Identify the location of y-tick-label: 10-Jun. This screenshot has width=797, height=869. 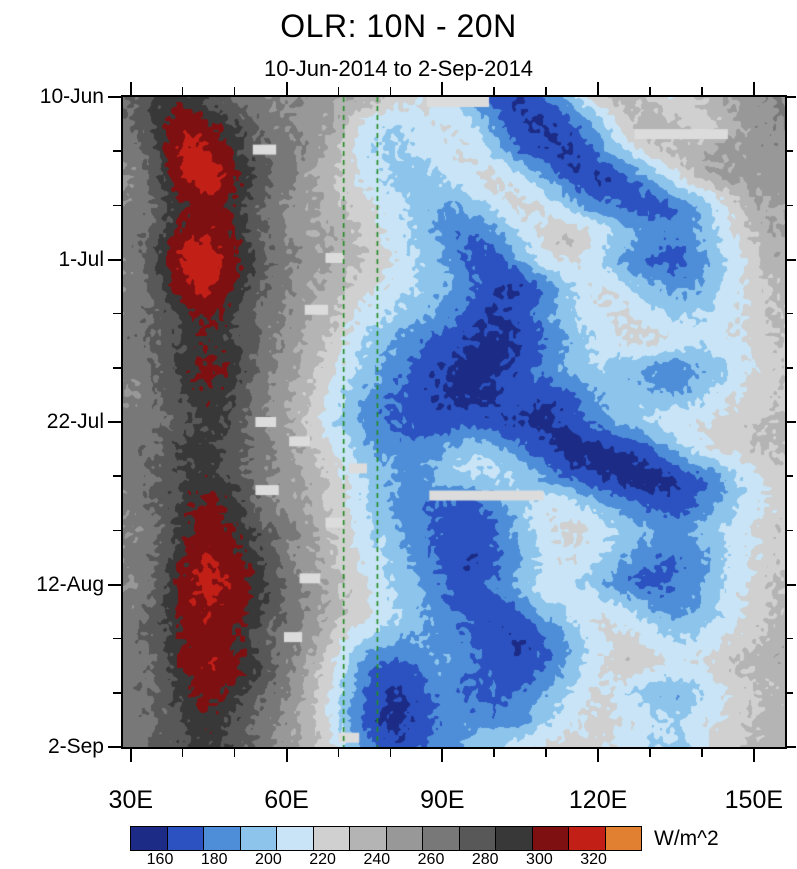
(71, 96).